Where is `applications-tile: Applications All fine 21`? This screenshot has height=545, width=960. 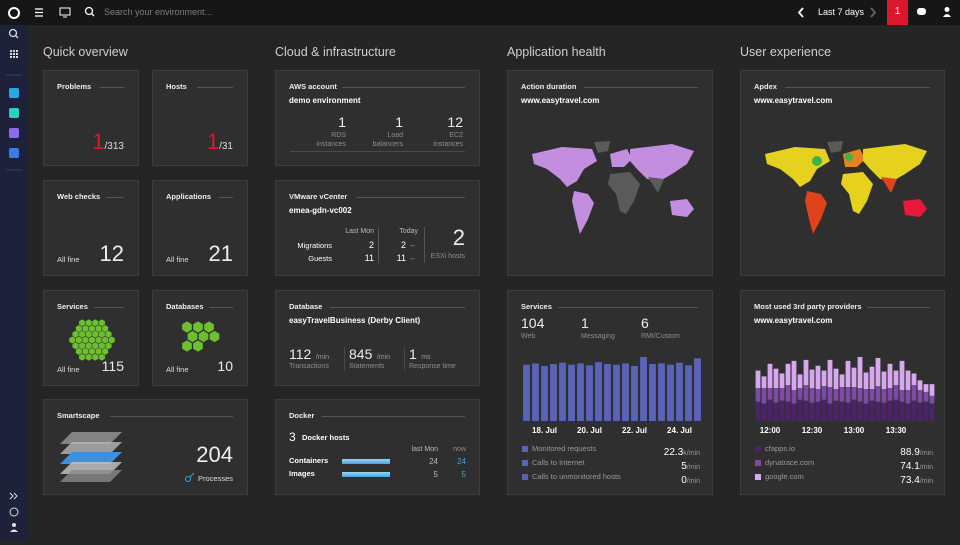
applications-tile: Applications All fine 21 is located at coordinates (200, 228).